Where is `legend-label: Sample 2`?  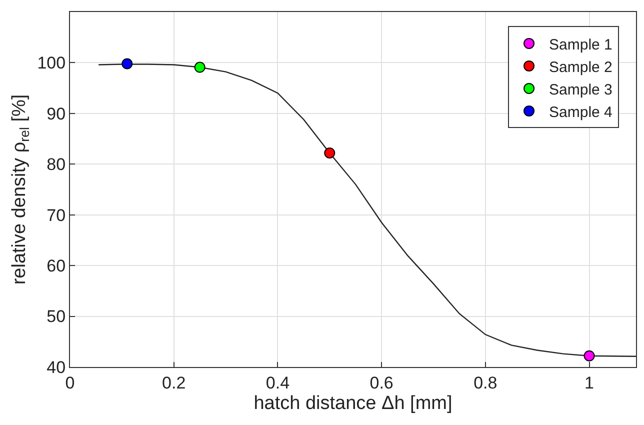 legend-label: Sample 2 is located at coordinates (580, 67).